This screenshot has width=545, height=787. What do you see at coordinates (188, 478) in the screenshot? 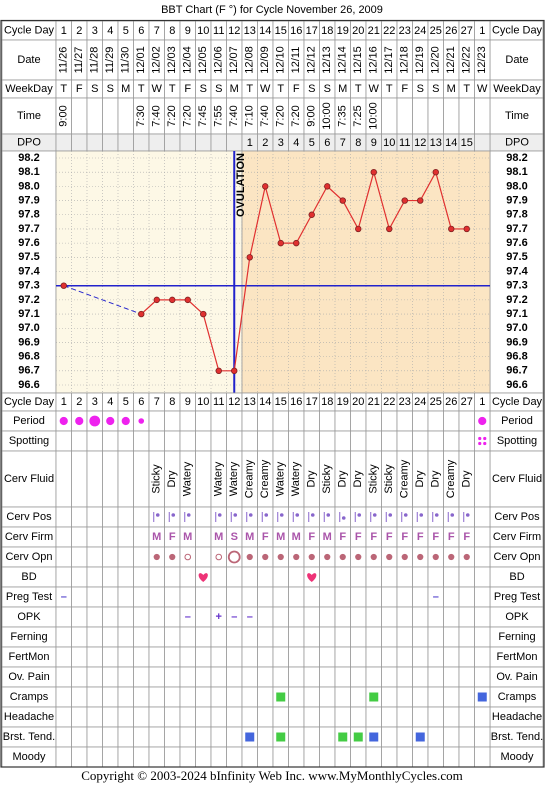
I see `cerv-fluid: Watery` at bounding box center [188, 478].